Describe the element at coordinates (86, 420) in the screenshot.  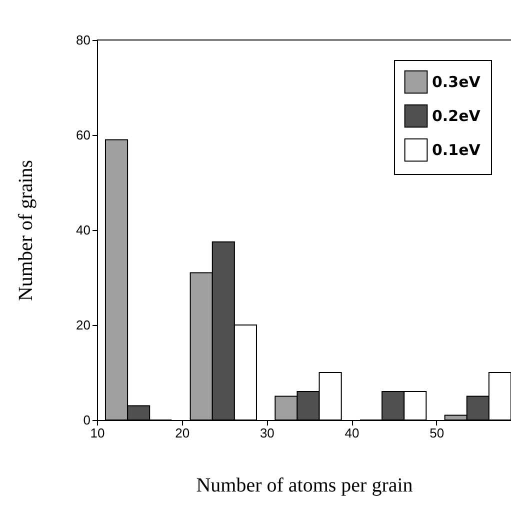
I see `y-tick-label: 0` at that location.